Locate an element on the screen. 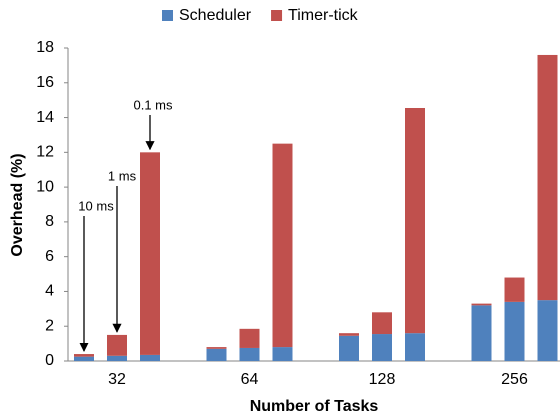  y-tick-label: 2 is located at coordinates (49, 325).